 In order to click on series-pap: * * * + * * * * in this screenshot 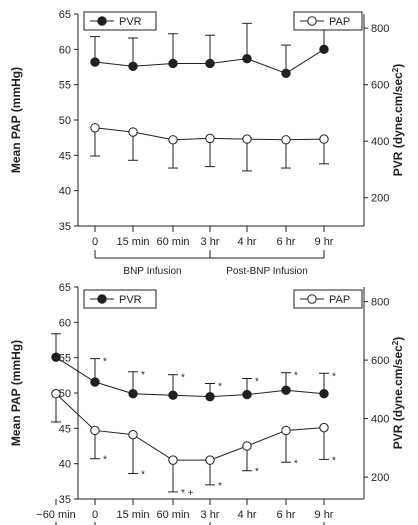, I will do `click(193, 444)`.